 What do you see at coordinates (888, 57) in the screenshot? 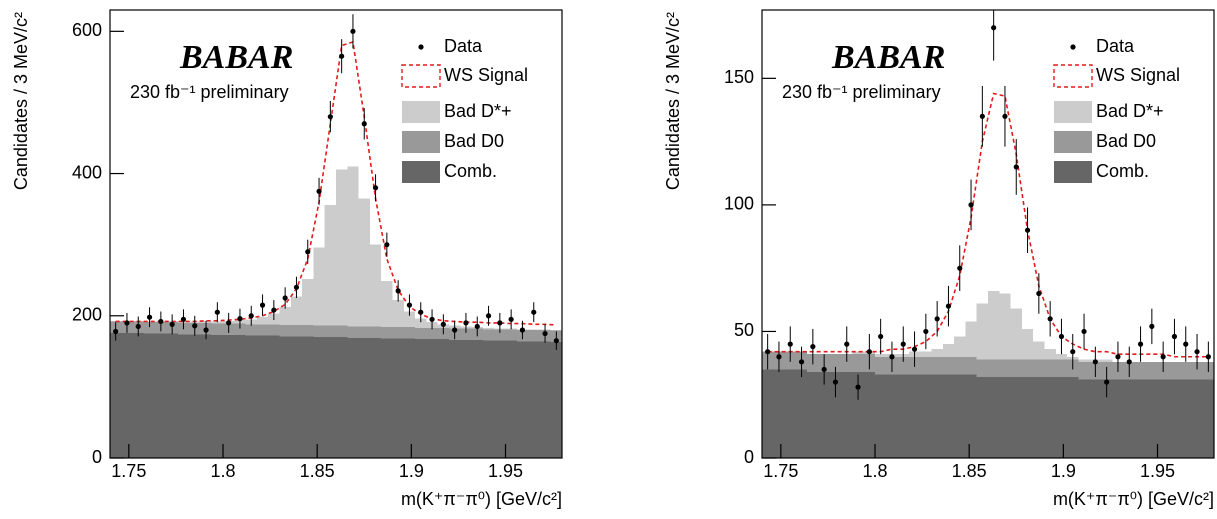
I see `logo: BABAR` at bounding box center [888, 57].